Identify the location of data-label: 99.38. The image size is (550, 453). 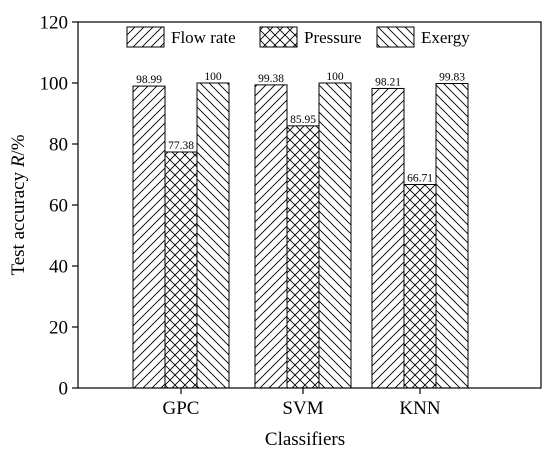
(271, 79).